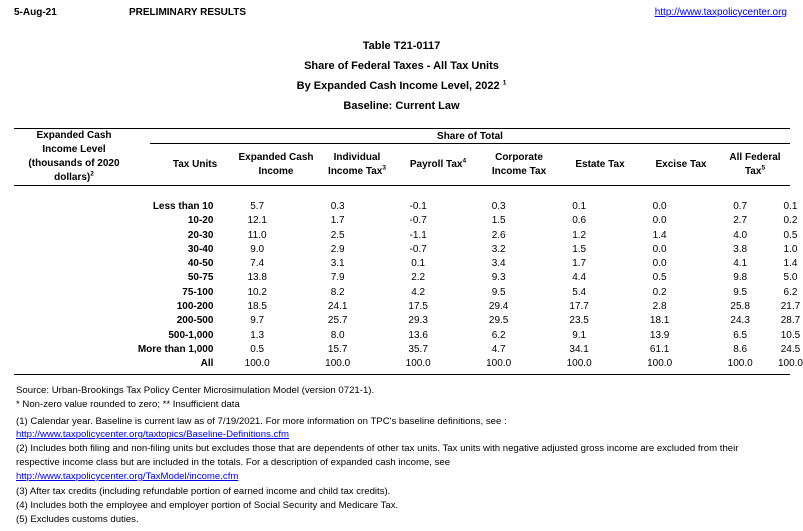 The width and height of the screenshot is (803, 531). Describe the element at coordinates (740, 264) in the screenshot. I see `value-cell: 4.1` at that location.